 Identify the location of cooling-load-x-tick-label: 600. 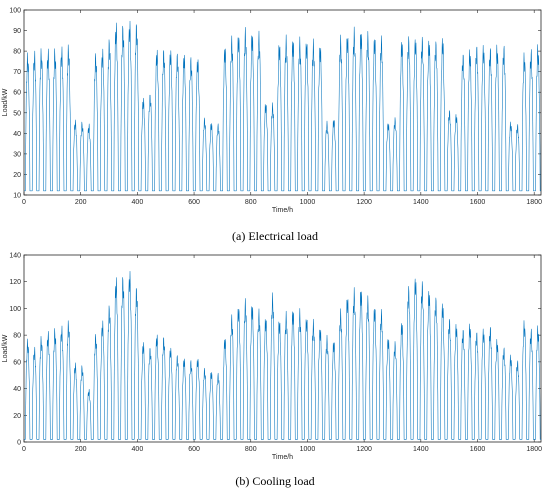
(194, 449).